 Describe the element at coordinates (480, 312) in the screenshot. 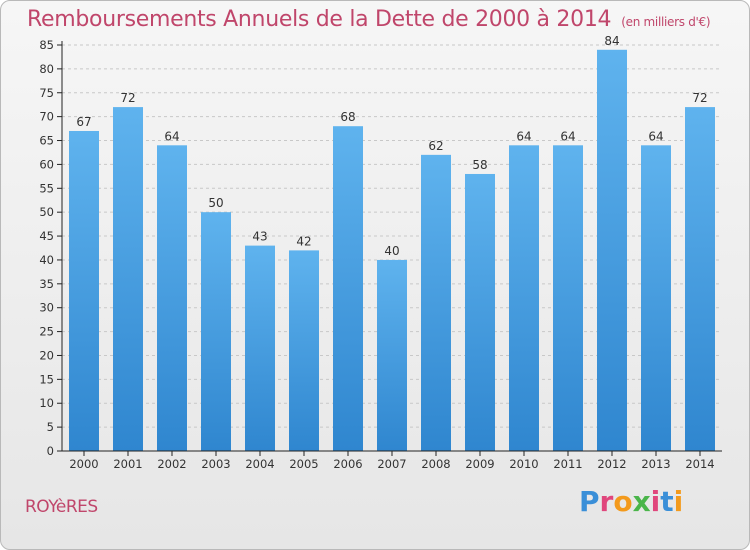

I see `bar-2009` at that location.